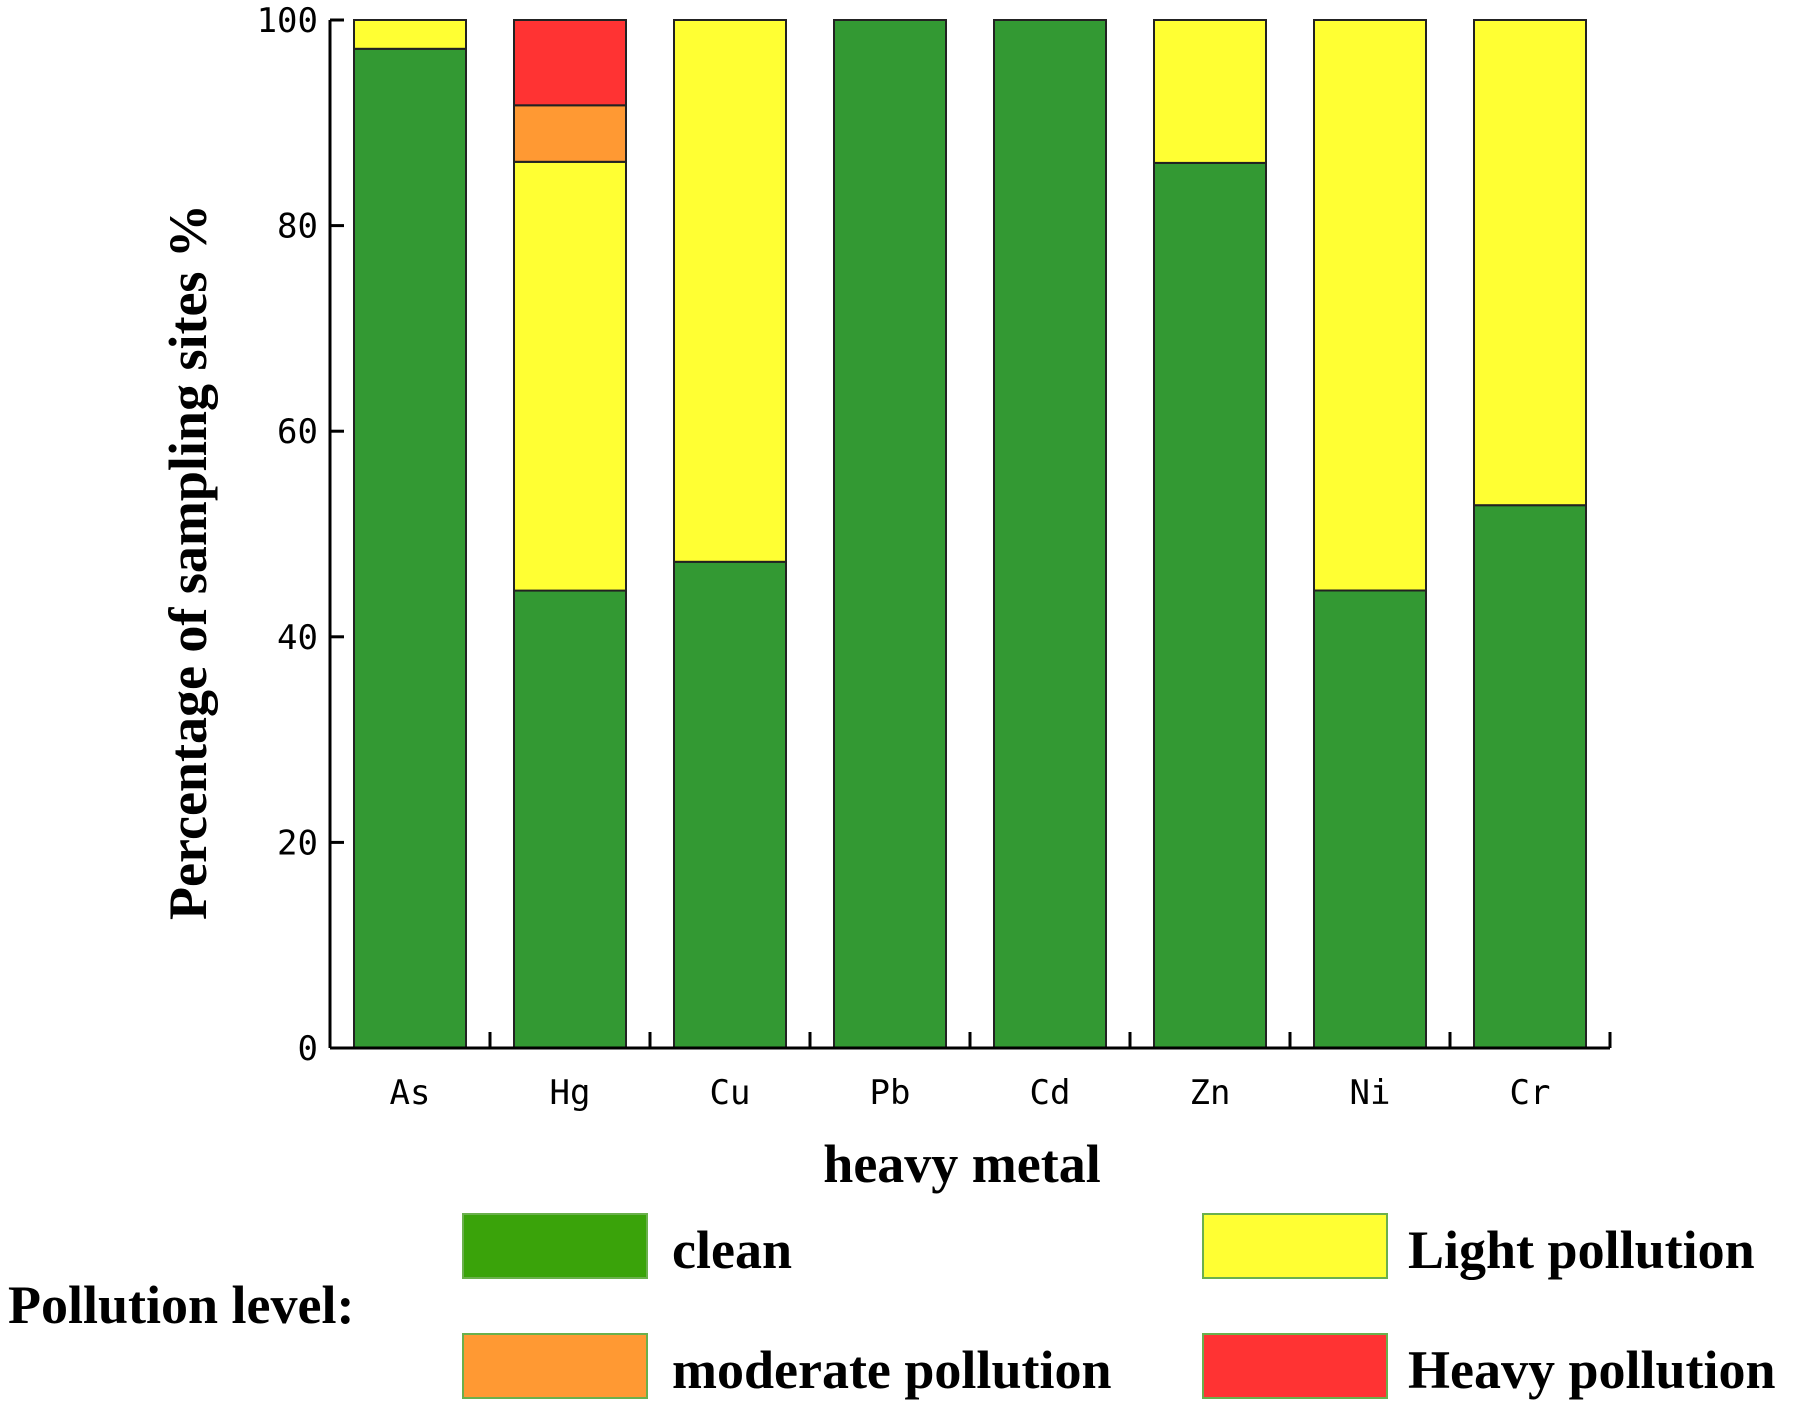  Describe the element at coordinates (181, 1305) in the screenshot. I see `legend-title: Pollution level:` at that location.